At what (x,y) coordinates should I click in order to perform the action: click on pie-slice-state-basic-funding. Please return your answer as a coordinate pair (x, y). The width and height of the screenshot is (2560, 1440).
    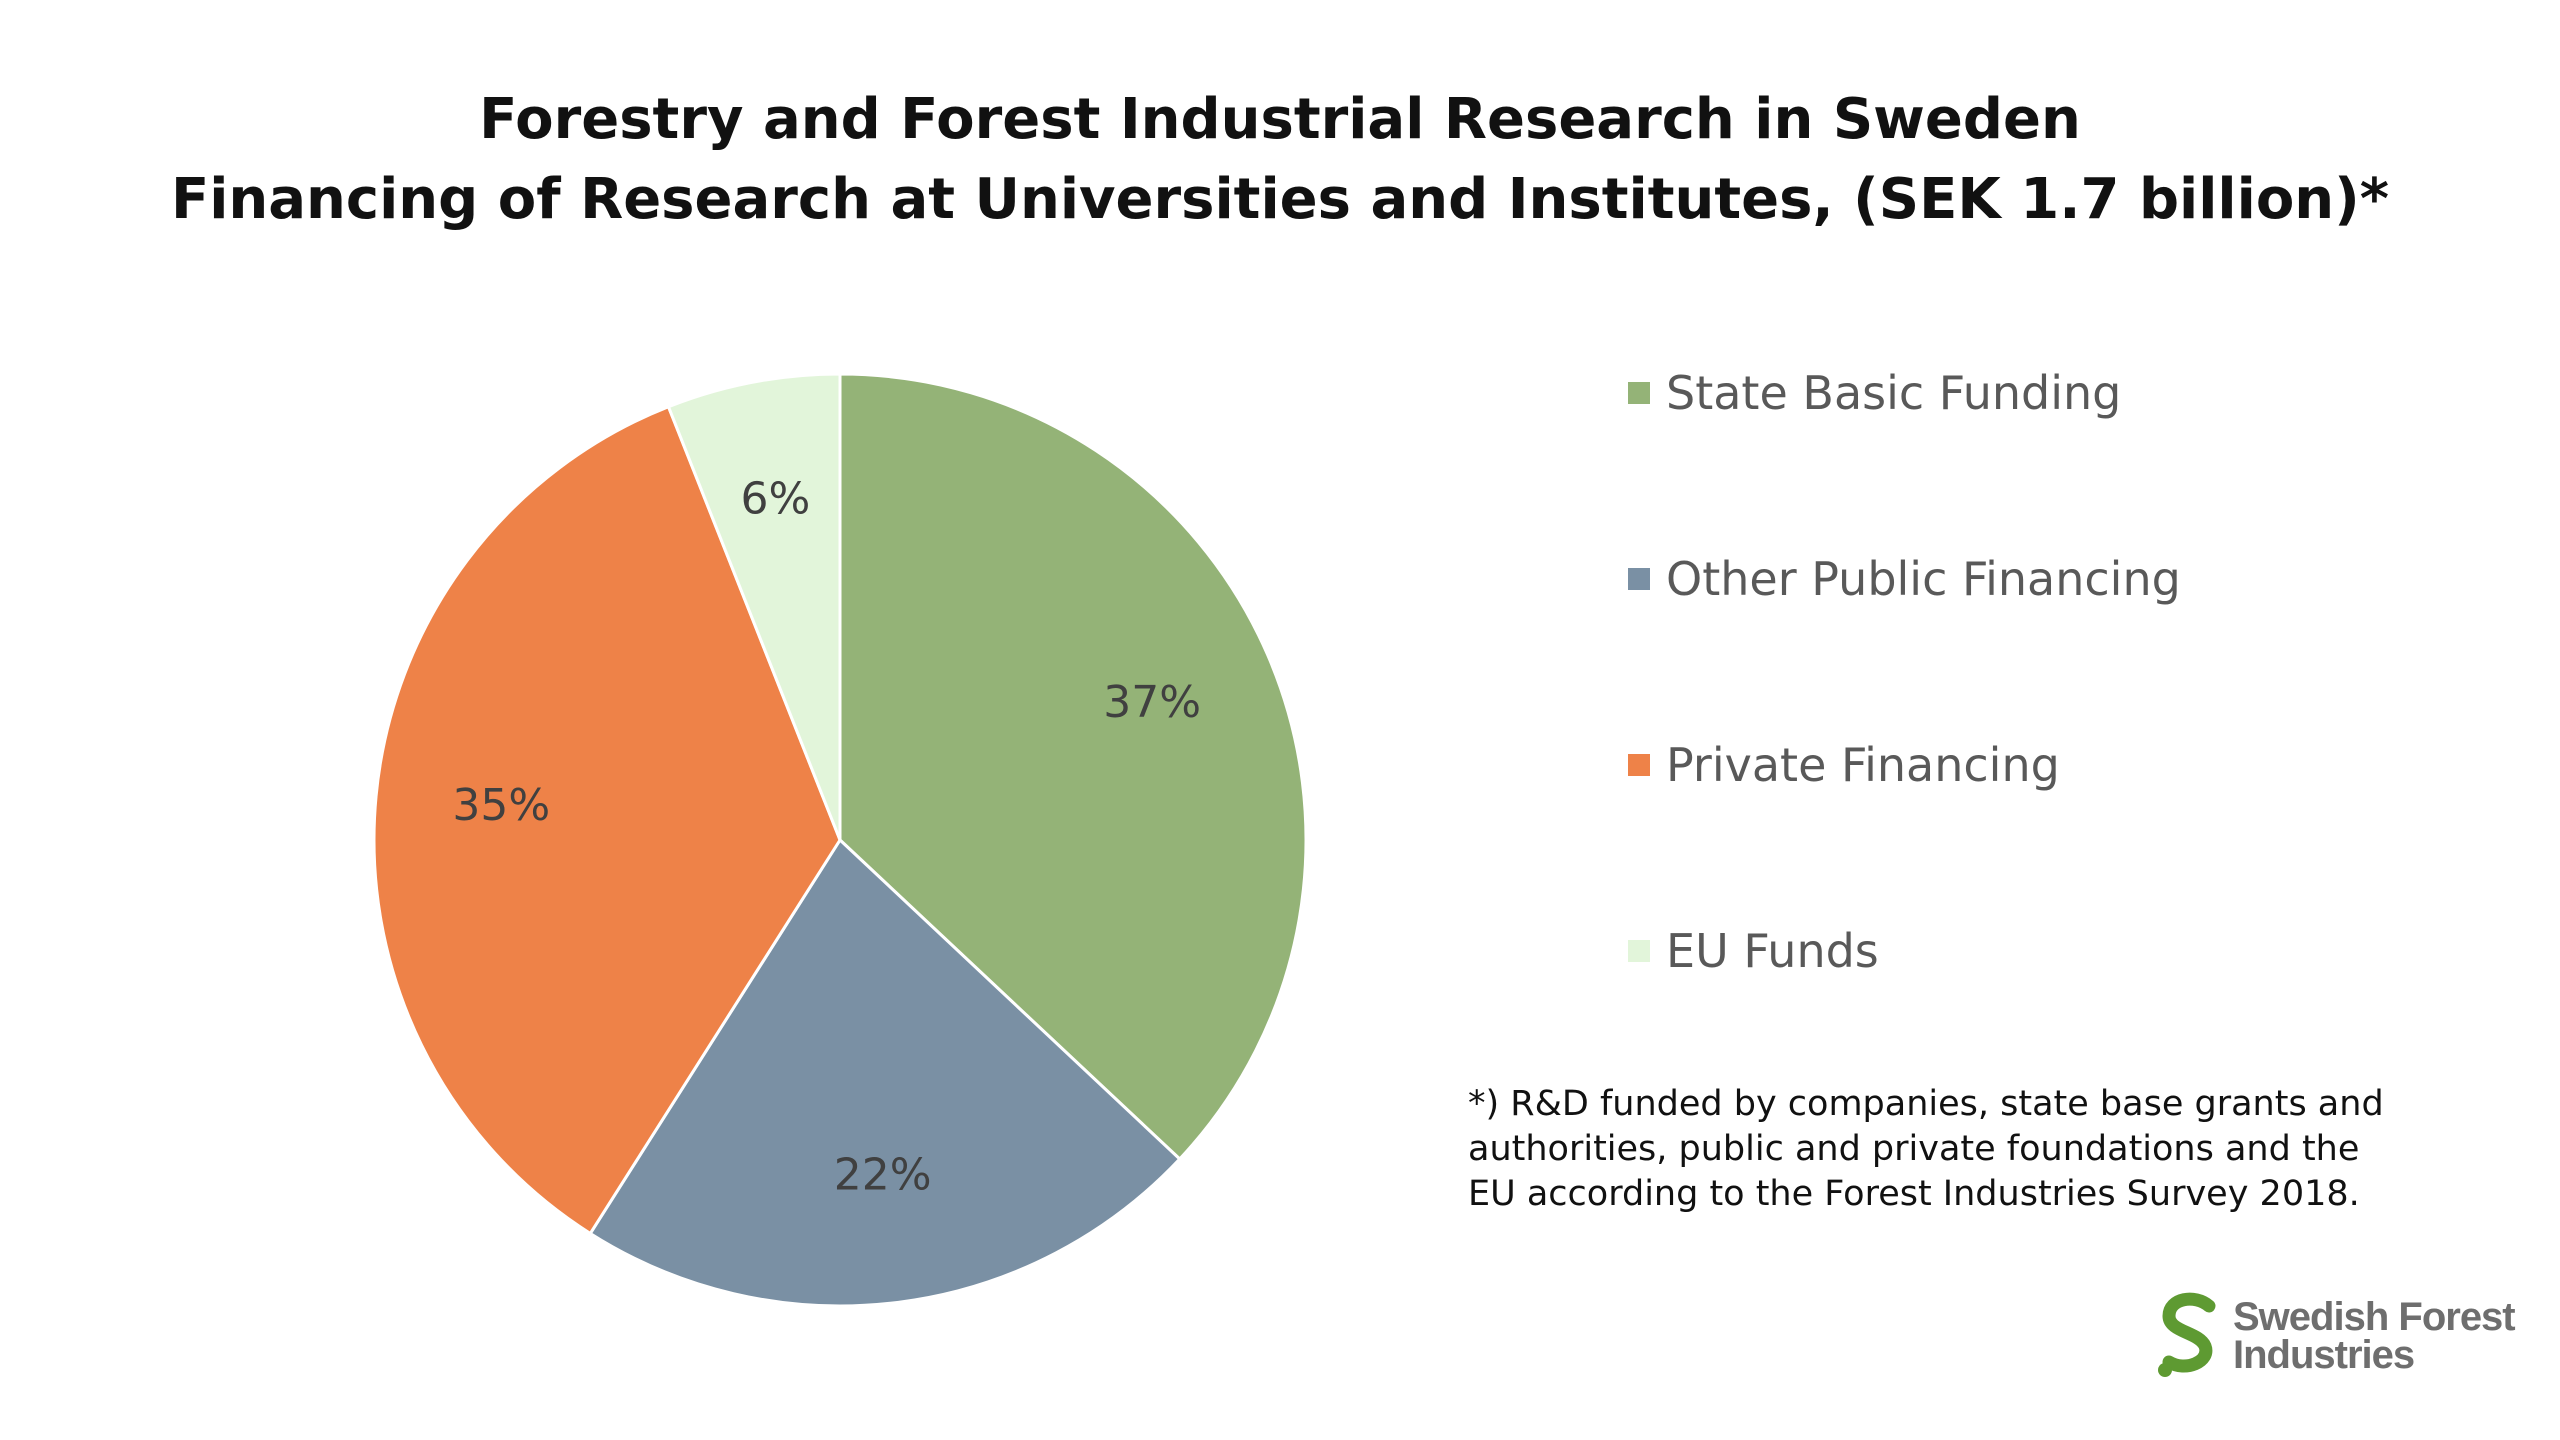
    Looking at the image, I should click on (1073, 767).